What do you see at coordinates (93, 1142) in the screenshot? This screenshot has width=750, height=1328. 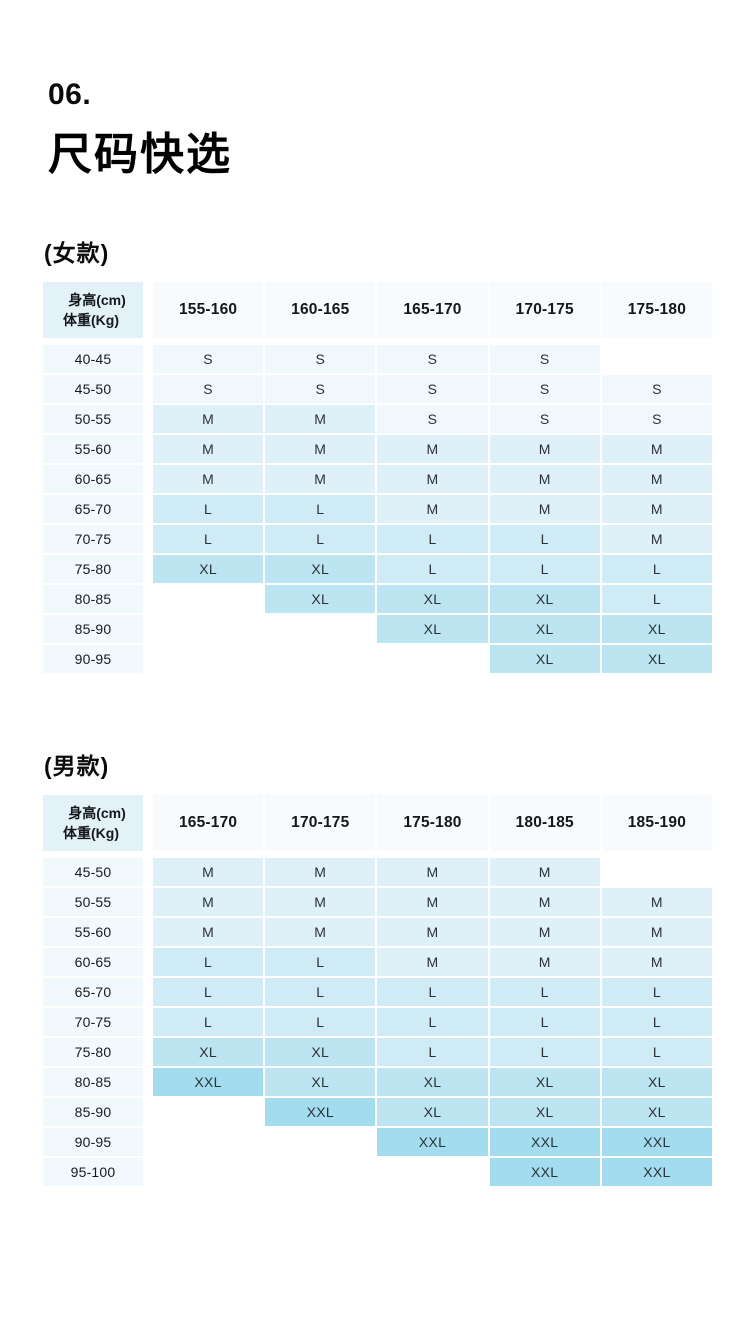 I see `row-label-cell: 90-95` at bounding box center [93, 1142].